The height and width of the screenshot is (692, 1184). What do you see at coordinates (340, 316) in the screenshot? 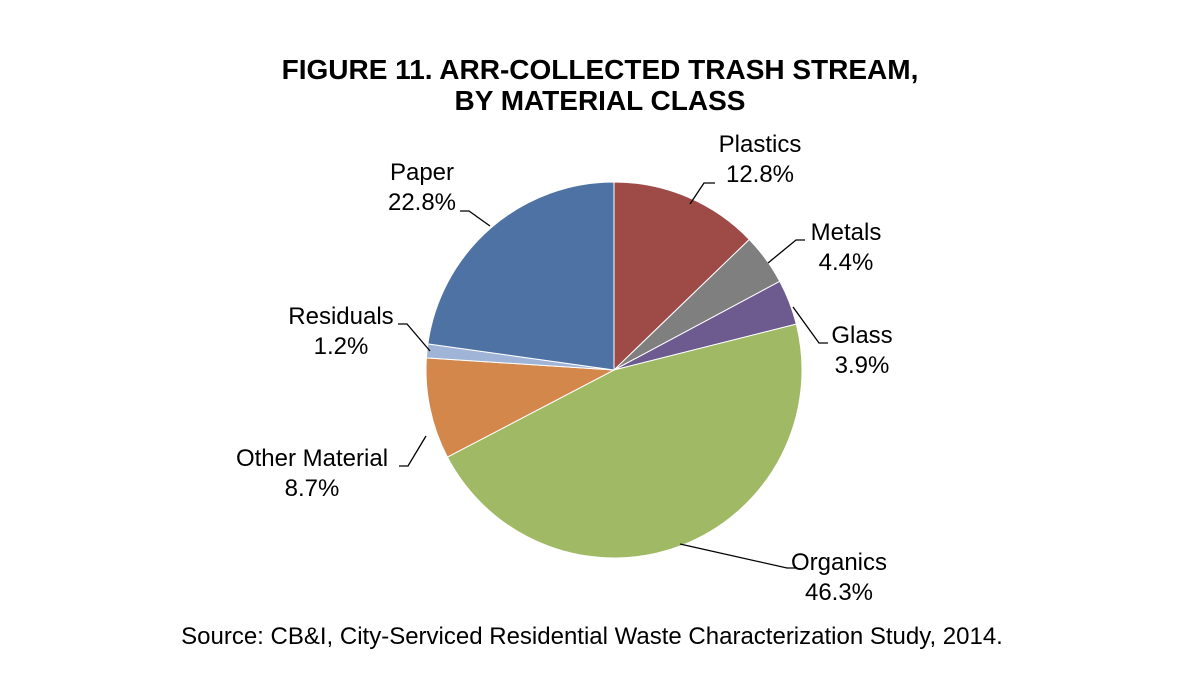
I see `data-label-name-residuals: Residuals` at bounding box center [340, 316].